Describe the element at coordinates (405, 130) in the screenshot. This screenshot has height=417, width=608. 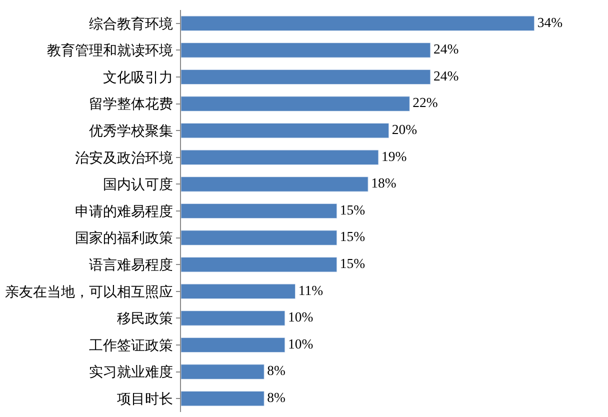
I see `data-label: 20%` at that location.